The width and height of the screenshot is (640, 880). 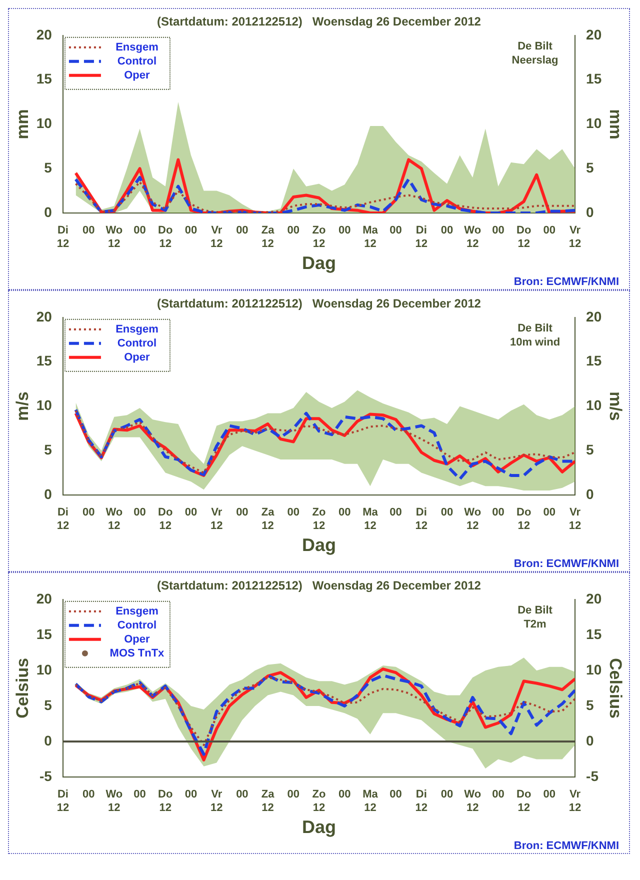 I want to click on y2-axis-title: mm, so click(x=616, y=124).